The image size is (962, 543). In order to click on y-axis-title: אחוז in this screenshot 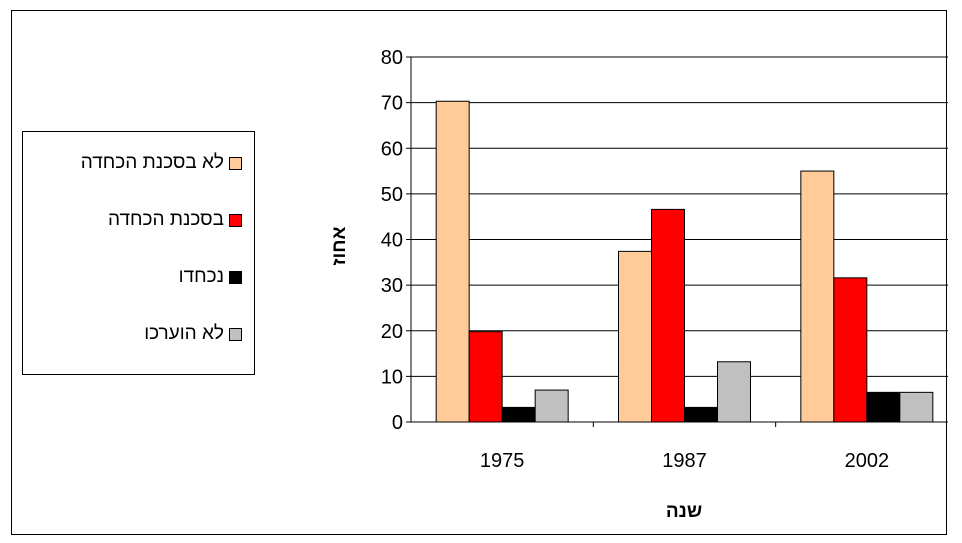, I will do `click(339, 245)`.